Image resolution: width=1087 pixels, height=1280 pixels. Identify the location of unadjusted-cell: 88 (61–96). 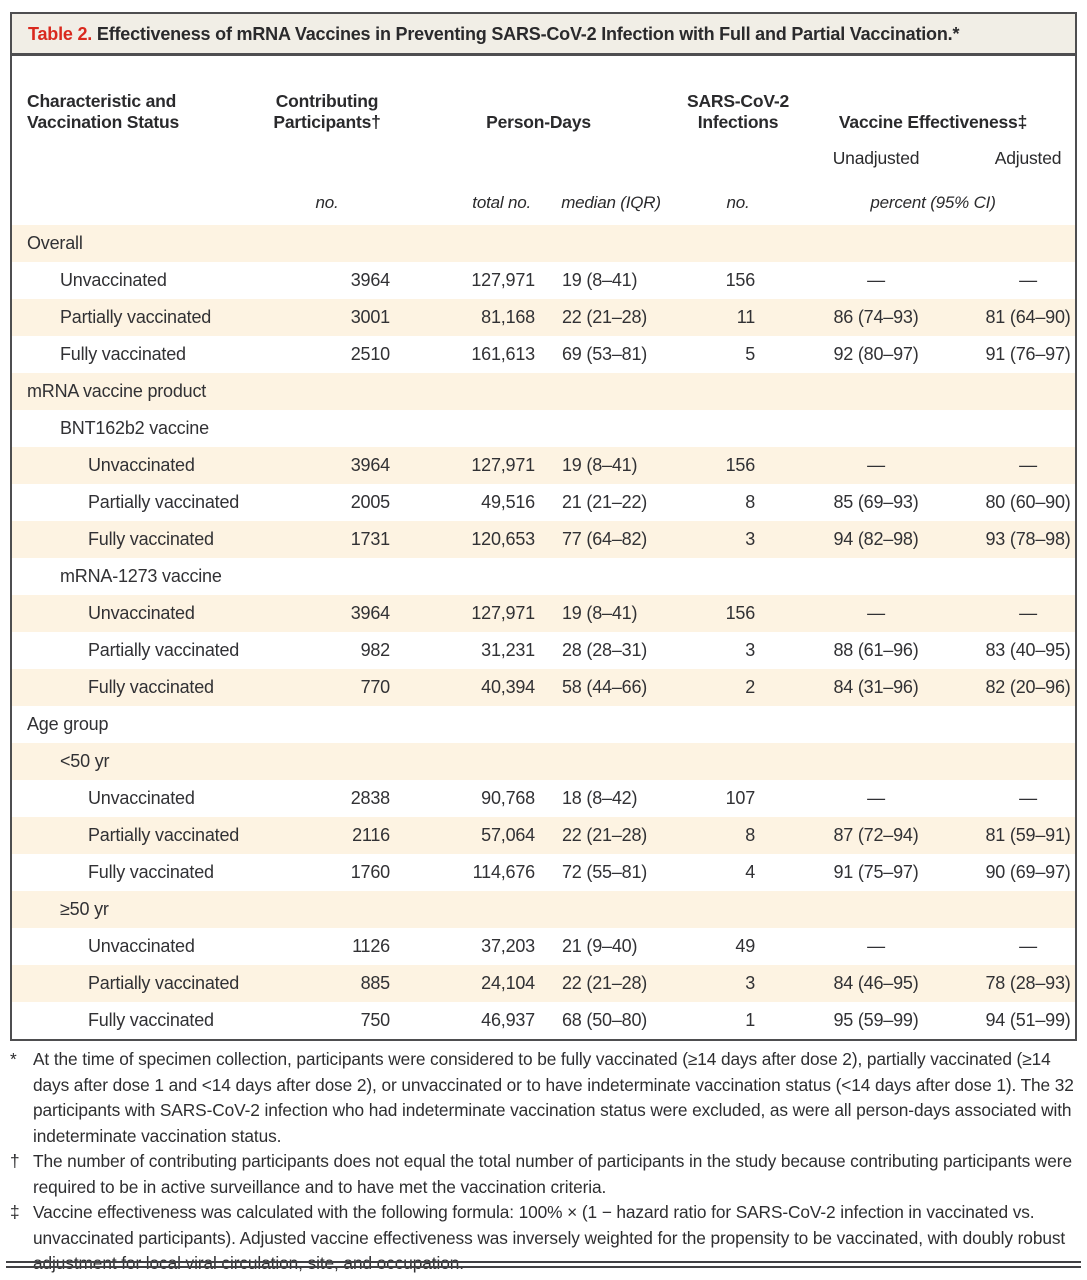
(876, 650).